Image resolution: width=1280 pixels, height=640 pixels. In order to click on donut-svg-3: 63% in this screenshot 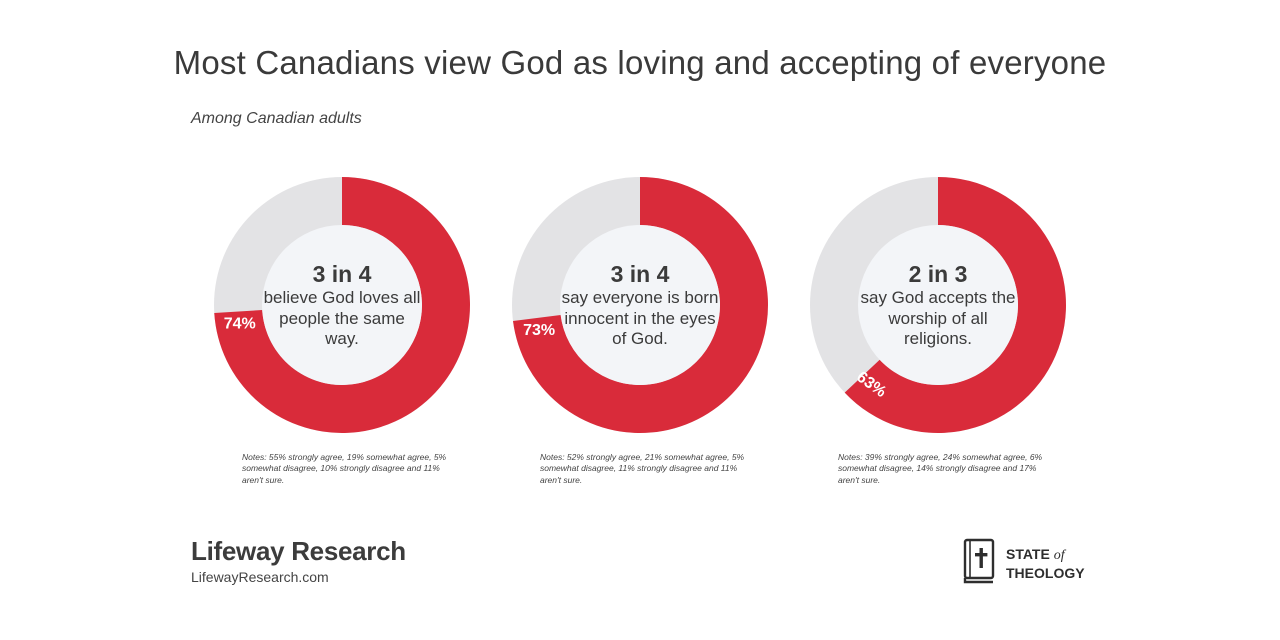, I will do `click(938, 305)`.